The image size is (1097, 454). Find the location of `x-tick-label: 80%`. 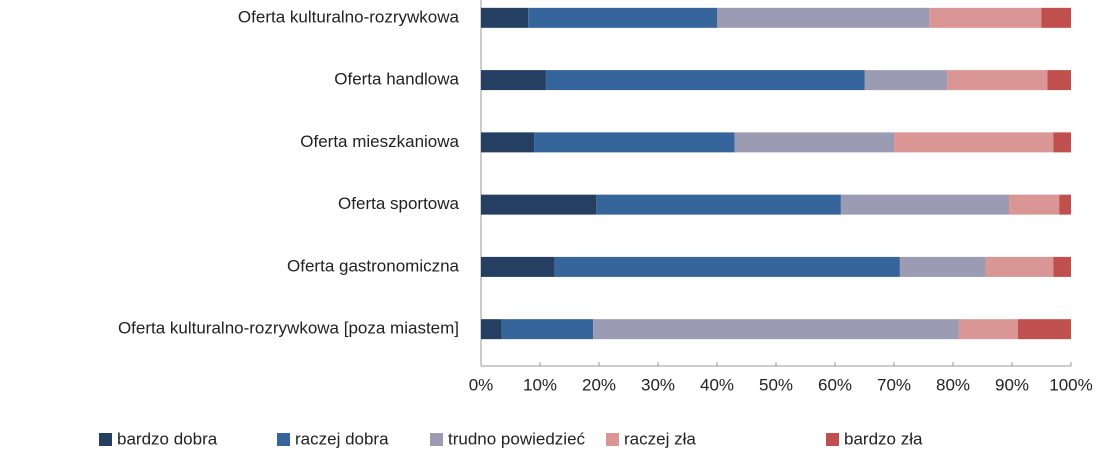

x-tick-label: 80% is located at coordinates (953, 384).